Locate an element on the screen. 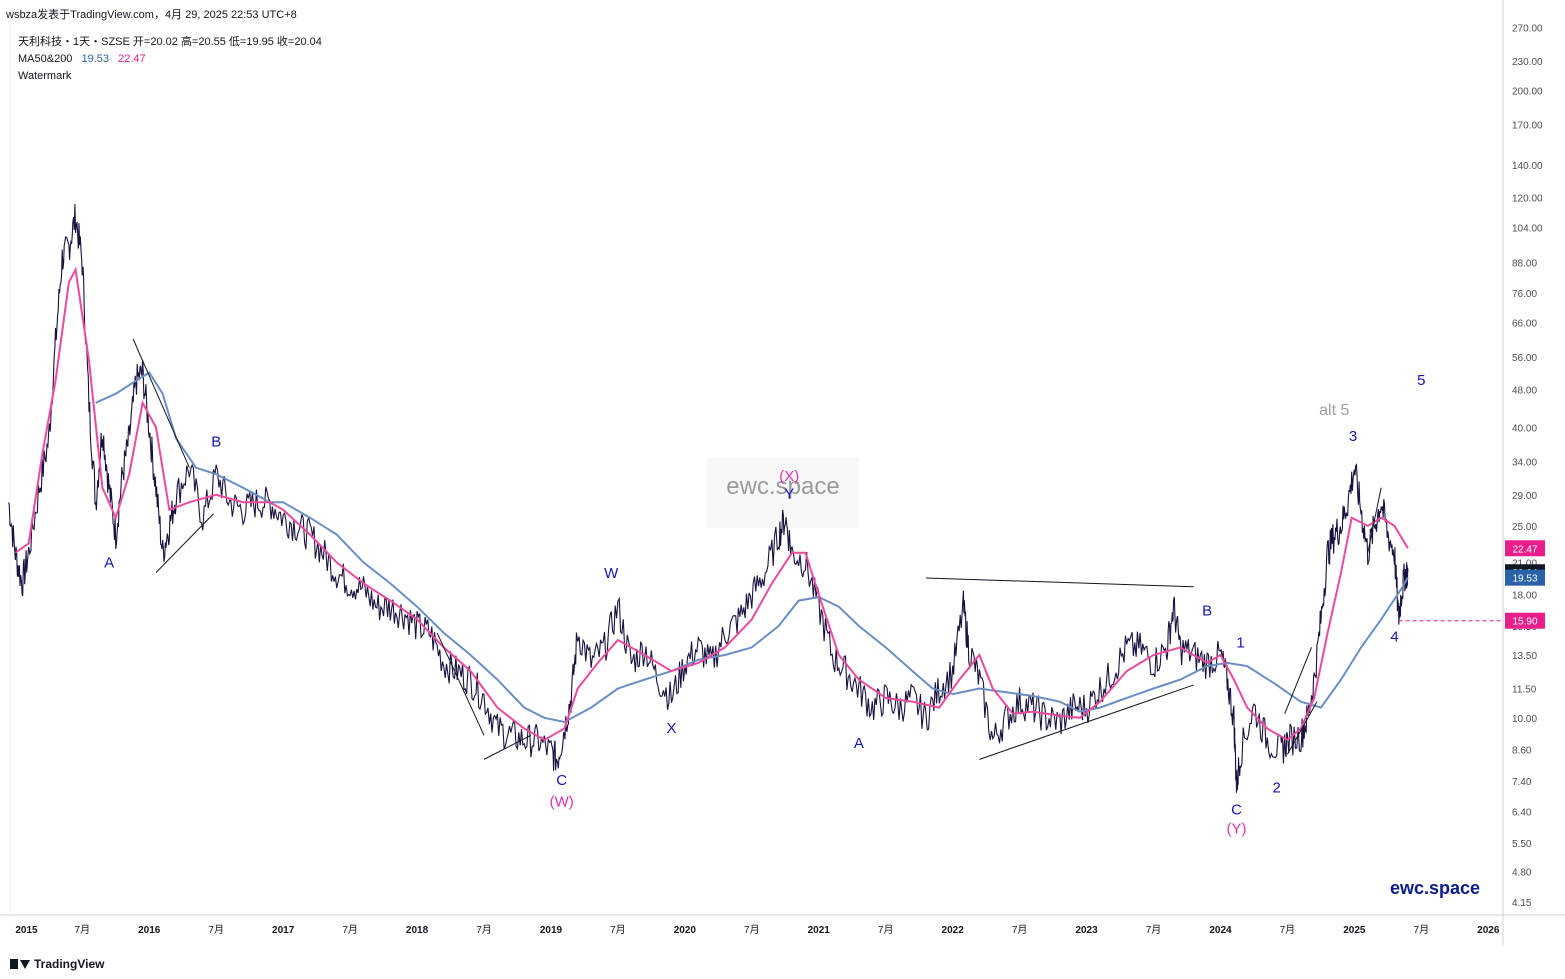 Image resolution: width=1565 pixels, height=979 pixels. price-tick-label: 7.40 is located at coordinates (1522, 782).